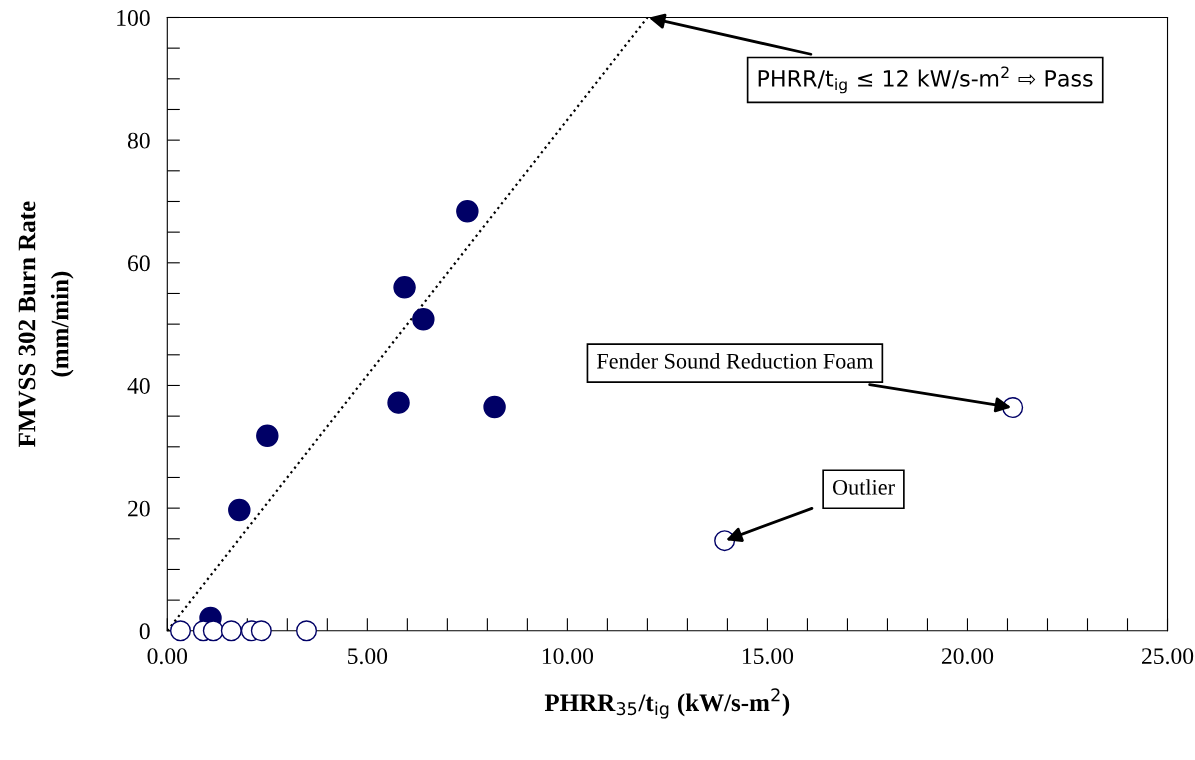  I want to click on annotation: Outlier, so click(863, 487).